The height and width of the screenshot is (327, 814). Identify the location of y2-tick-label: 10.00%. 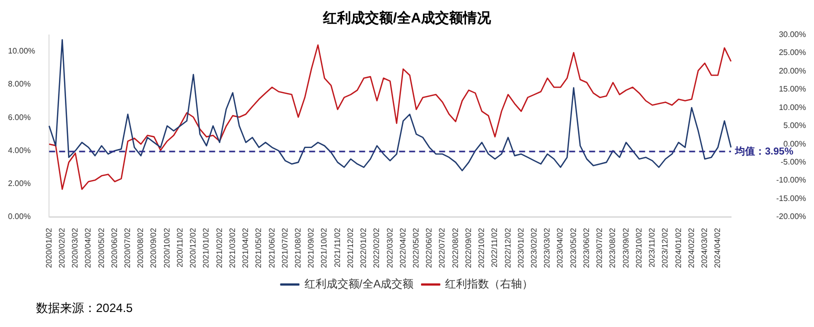
(792, 107).